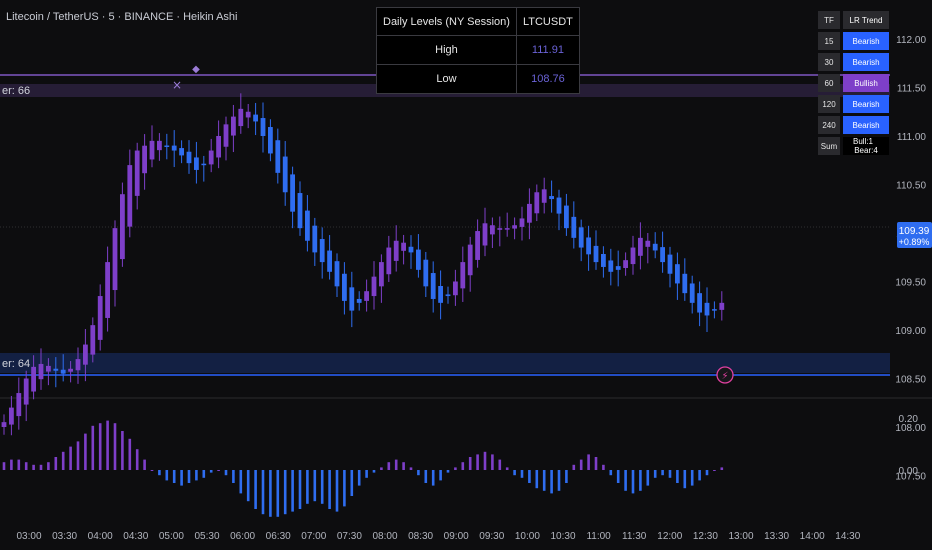  I want to click on x-tick-label: 05:30, so click(206, 536).